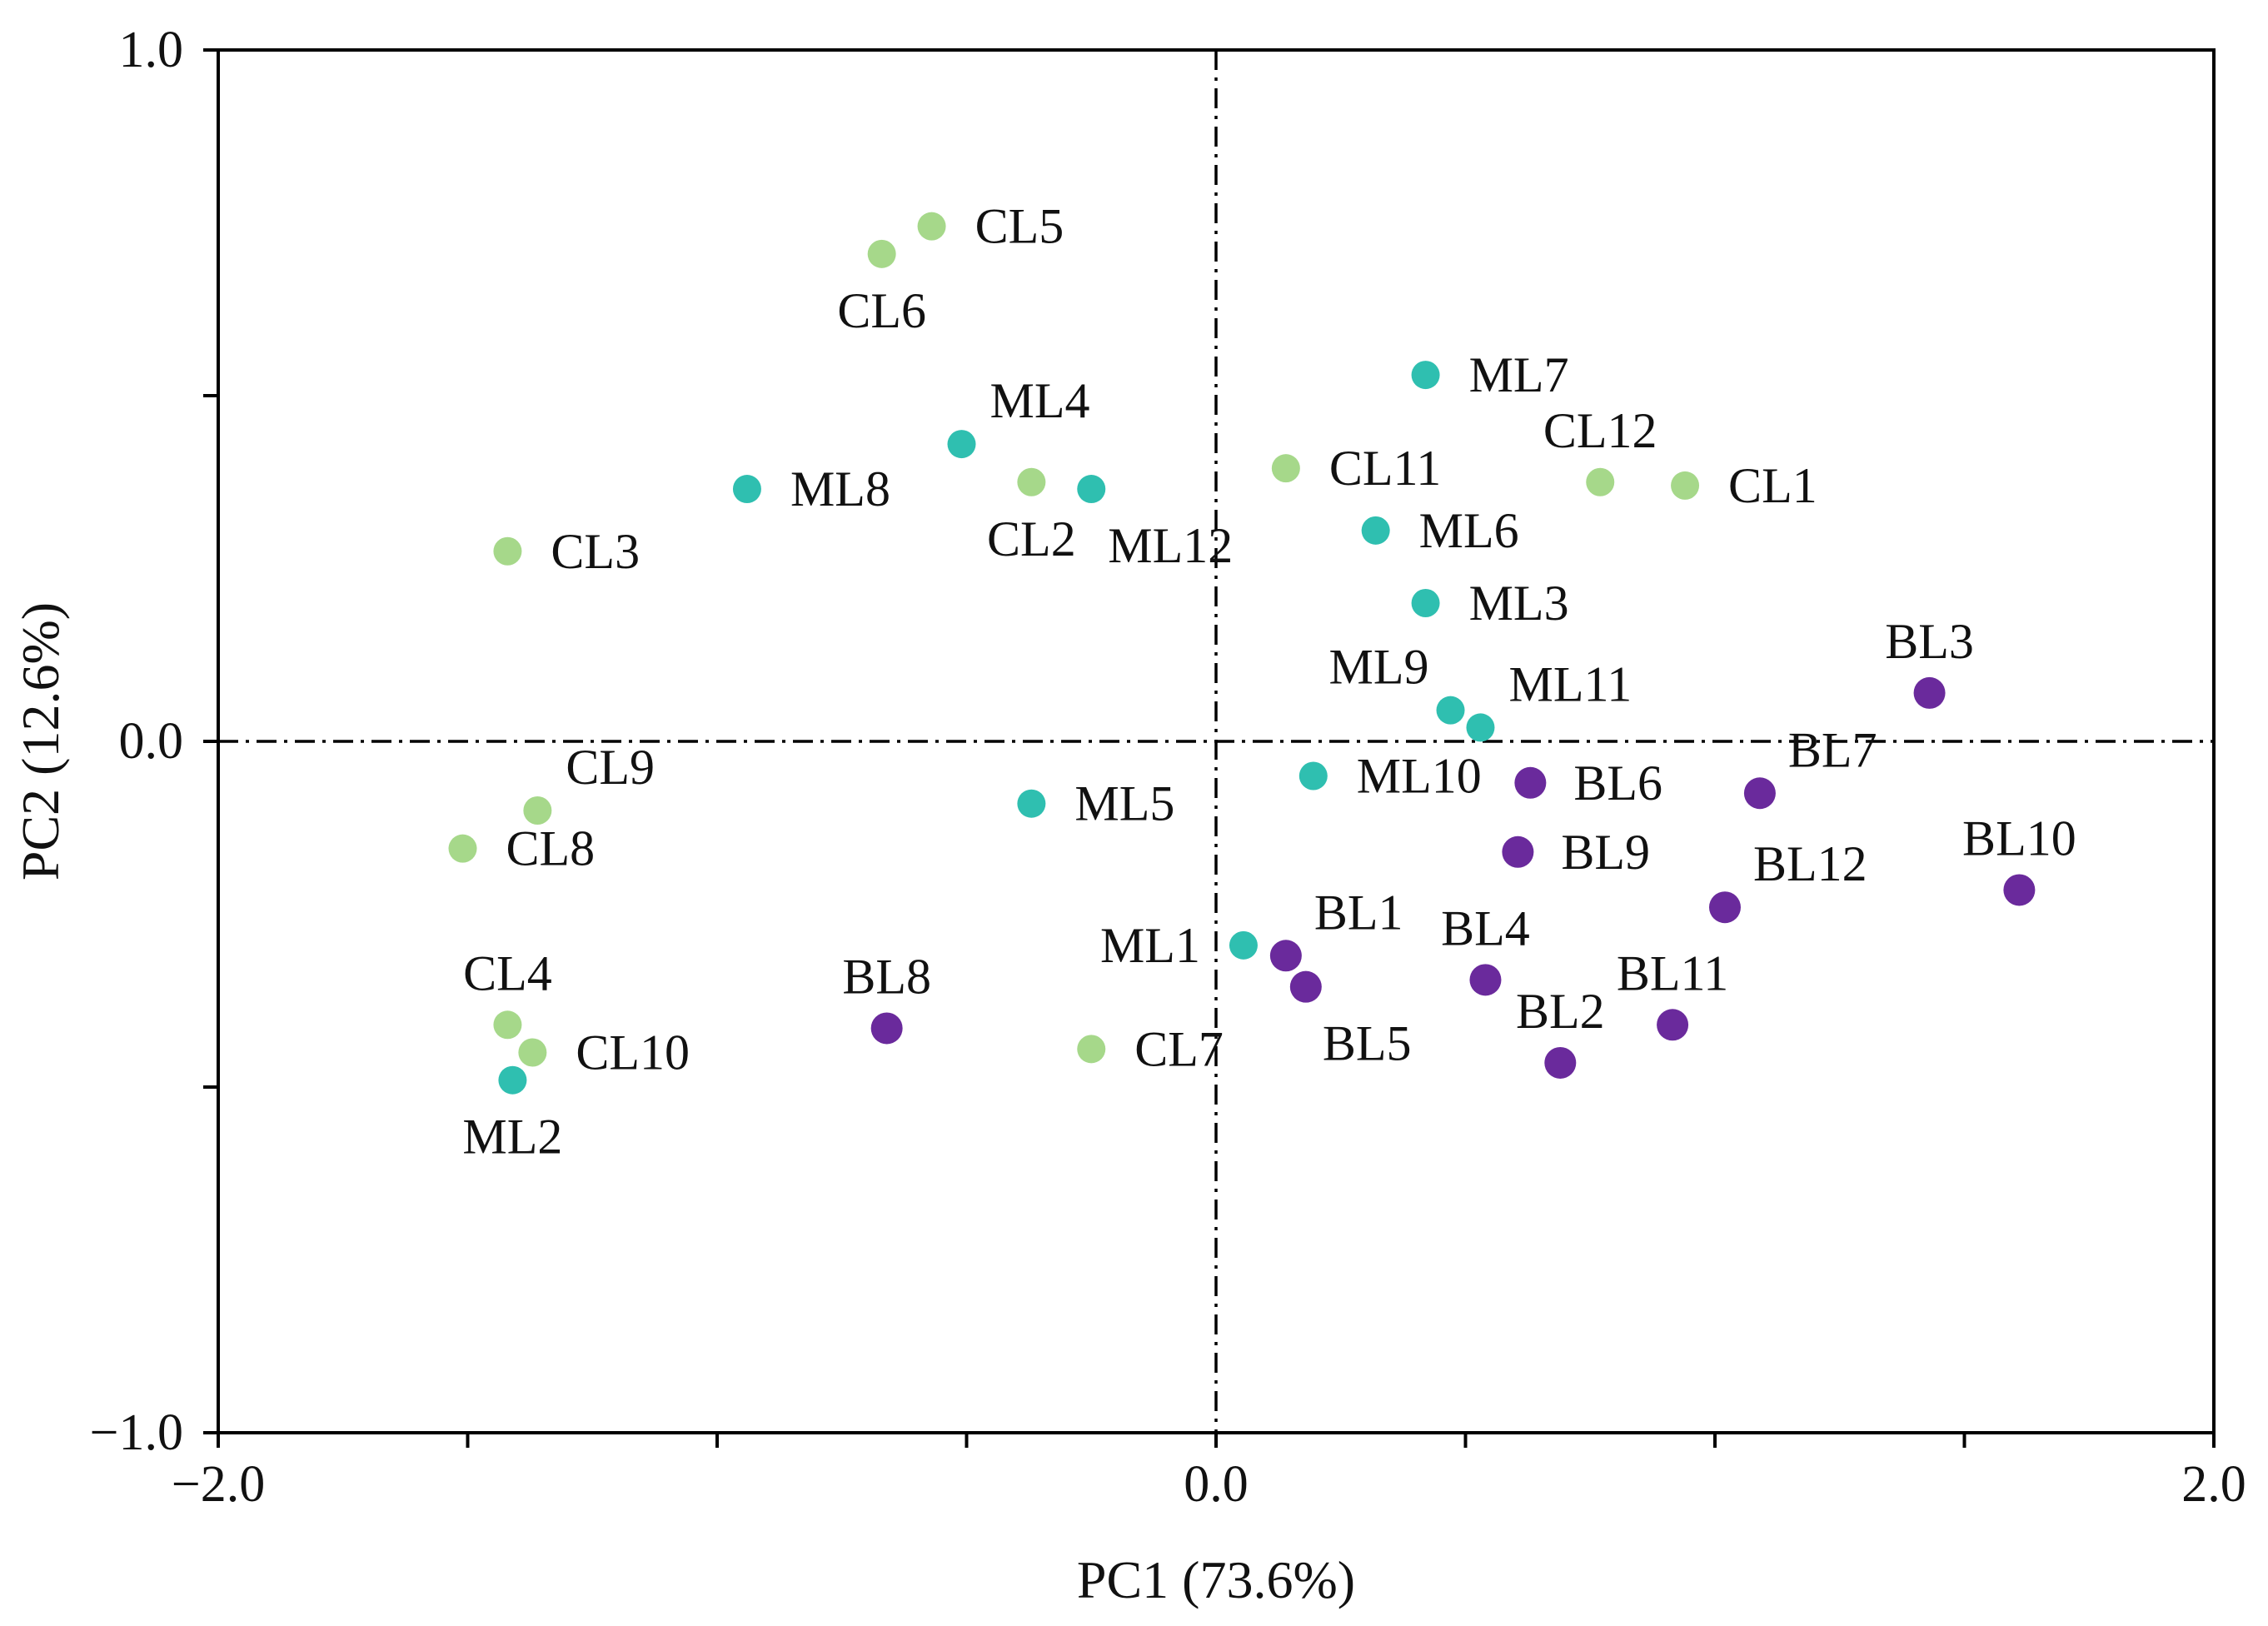  What do you see at coordinates (1725, 907) in the screenshot?
I see `point-bl12` at bounding box center [1725, 907].